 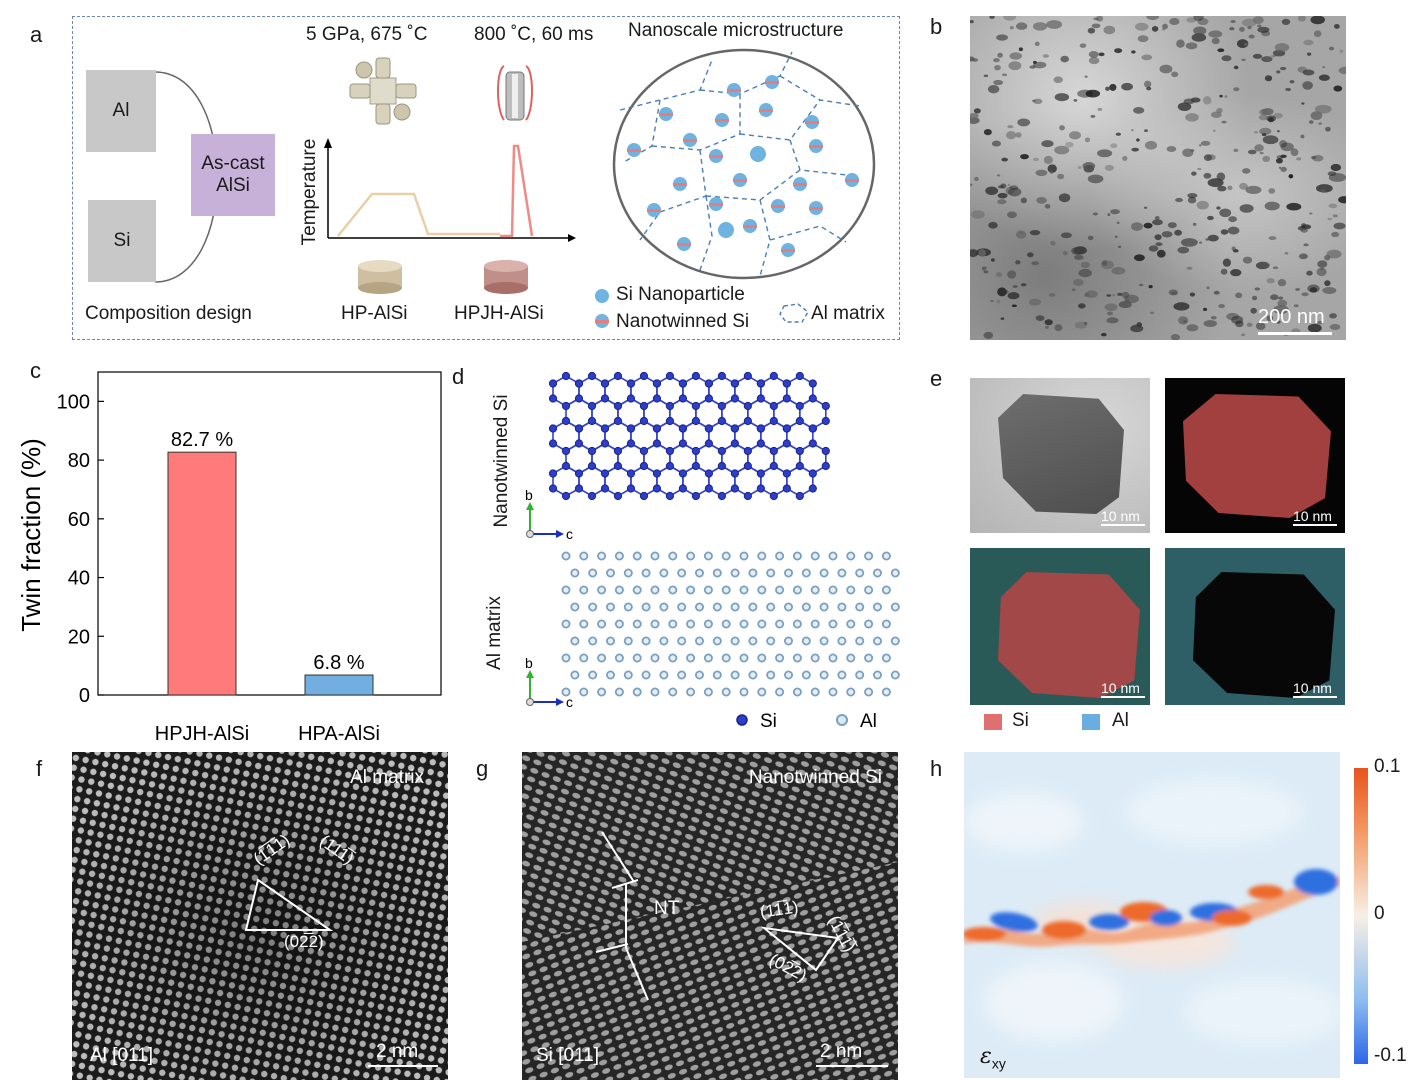 I want to click on hp-alsi-label: HP-AlSi, so click(x=374, y=313).